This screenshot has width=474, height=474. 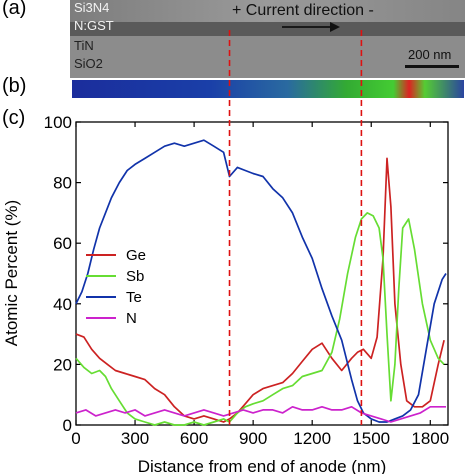 I want to click on x-tick-label: 0, so click(x=75, y=438).